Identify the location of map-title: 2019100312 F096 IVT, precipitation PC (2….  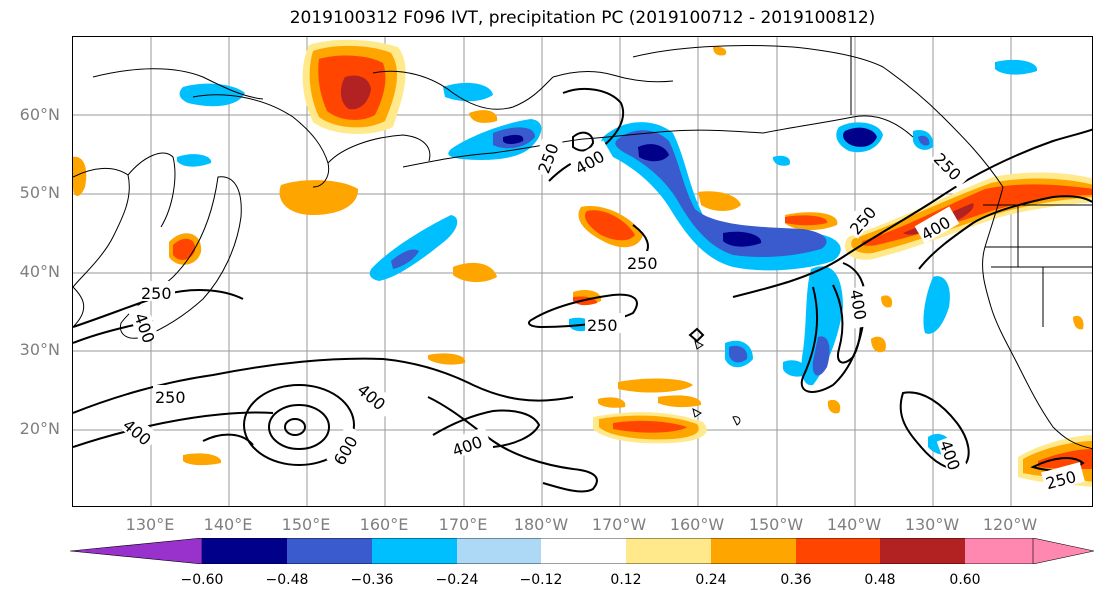
(582, 18).